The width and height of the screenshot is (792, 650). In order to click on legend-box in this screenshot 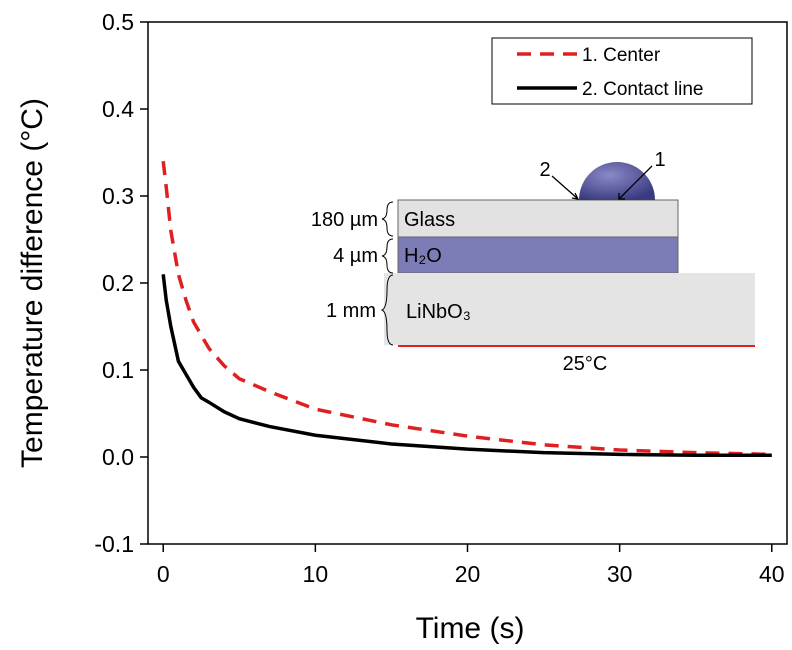, I will do `click(622, 71)`.